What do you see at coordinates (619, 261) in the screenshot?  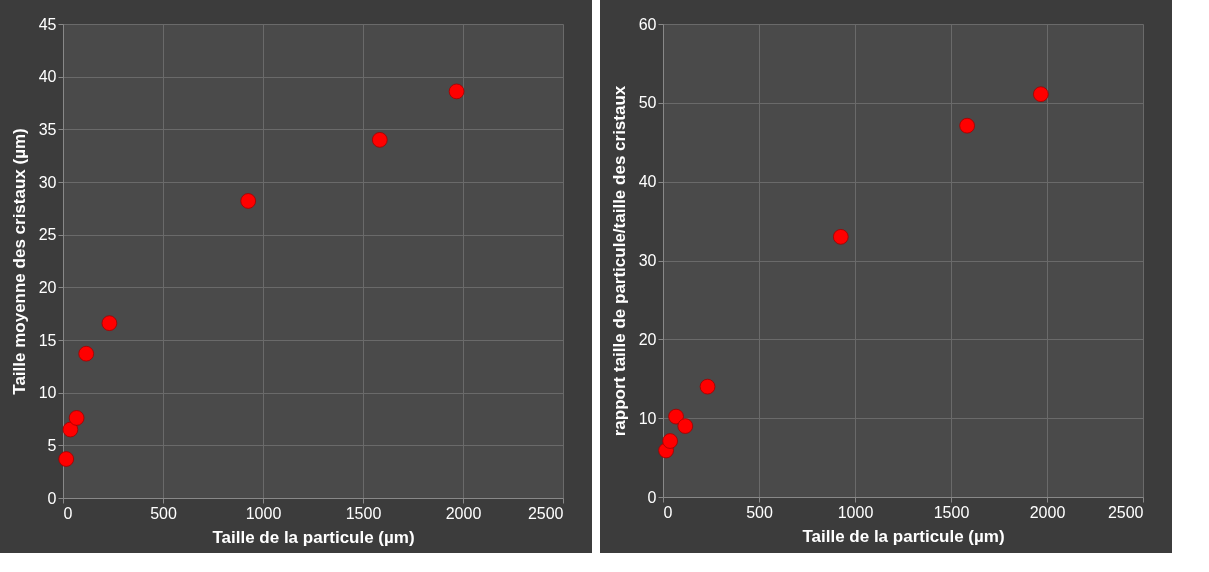 I see `y-axis-title: rapport taille de particule/taille des cristaux` at bounding box center [619, 261].